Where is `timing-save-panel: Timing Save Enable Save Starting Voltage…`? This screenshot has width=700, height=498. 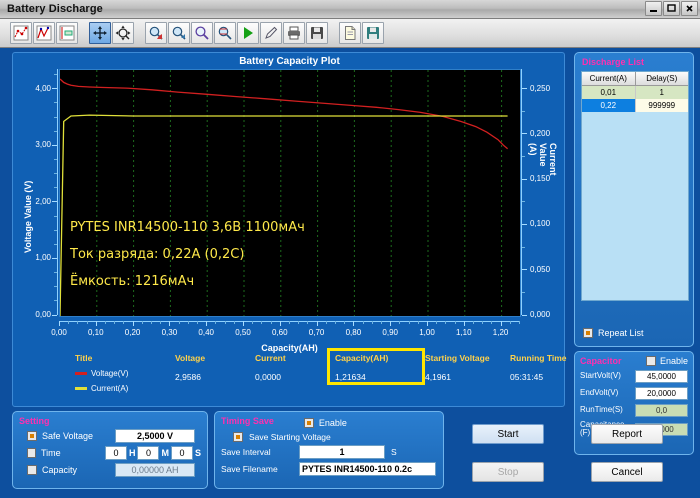
timing-save-panel: Timing Save Enable Save Starting Voltage… is located at coordinates (329, 450).